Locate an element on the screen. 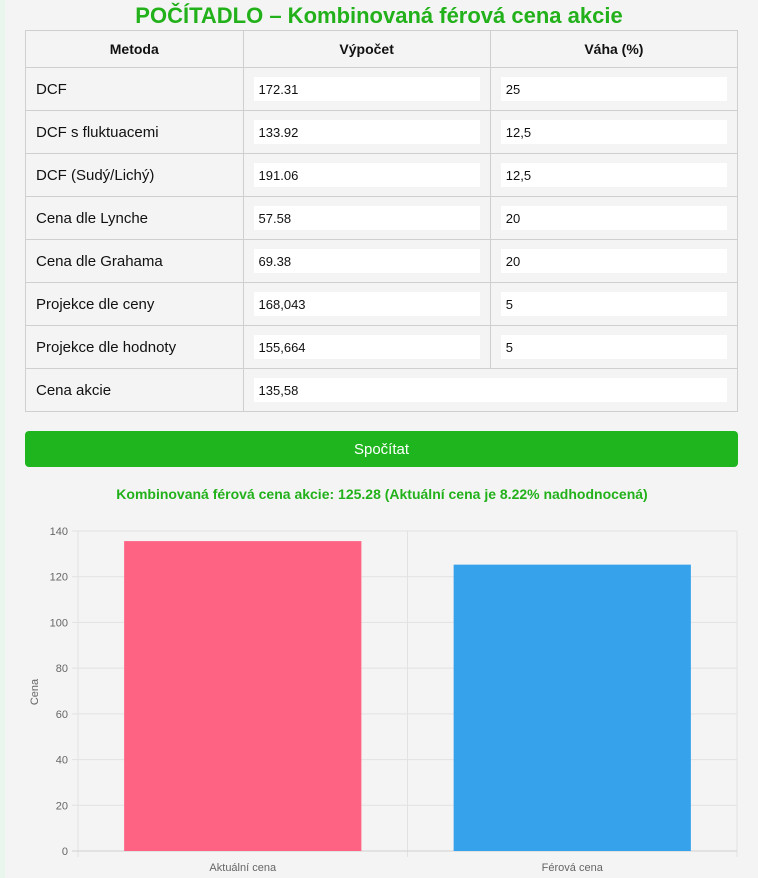 This screenshot has width=758, height=878. table-row-price: Cena akcie is located at coordinates (382, 390).